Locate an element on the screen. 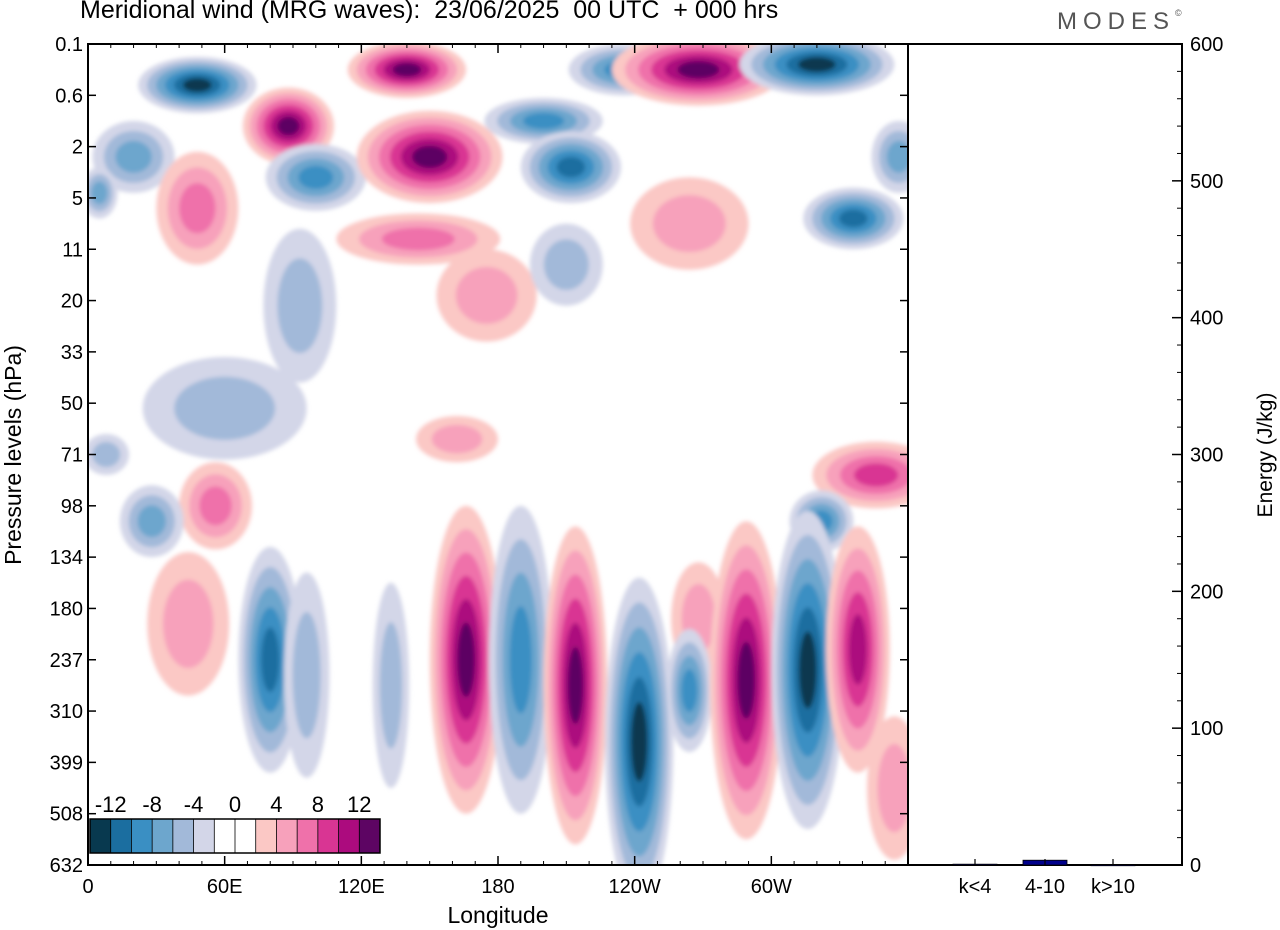 The image size is (1280, 930). y-tick-label: 20 is located at coordinates (72, 302).